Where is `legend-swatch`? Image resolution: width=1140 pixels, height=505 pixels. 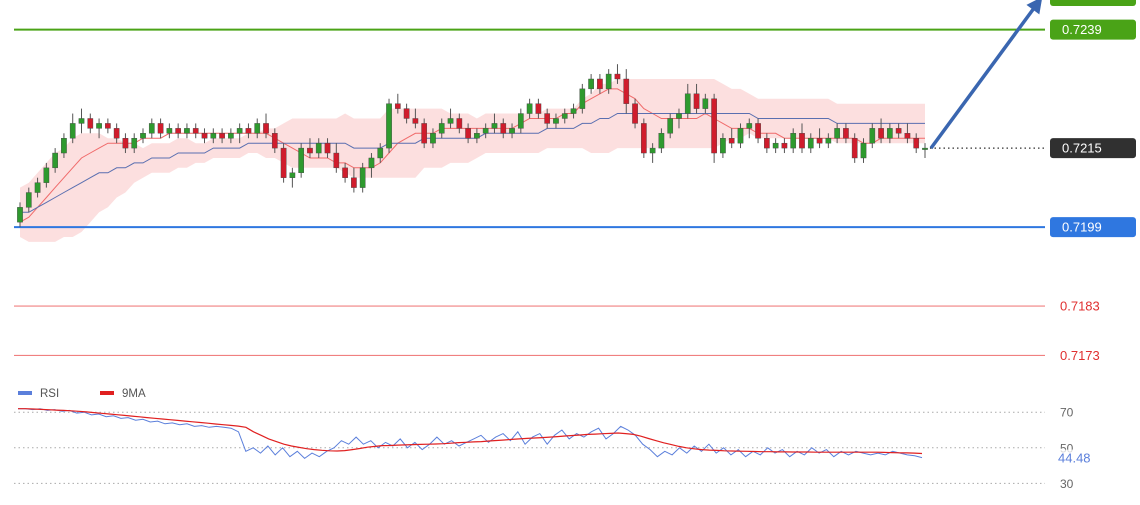
legend-swatch is located at coordinates (25, 393).